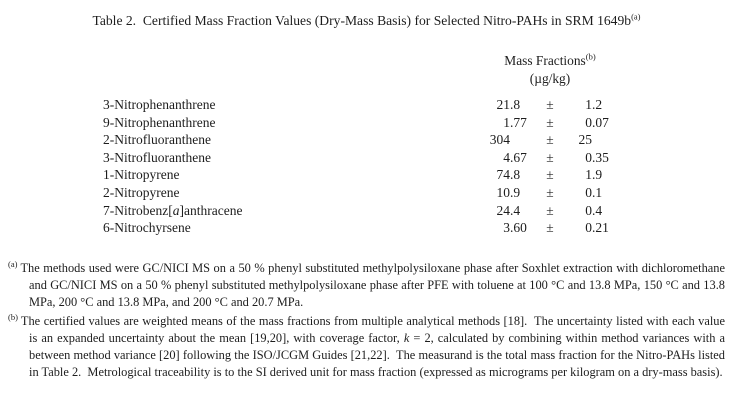 The image size is (733, 400). What do you see at coordinates (550, 78) in the screenshot?
I see `column-header-unit: (µg/kg)` at bounding box center [550, 78].